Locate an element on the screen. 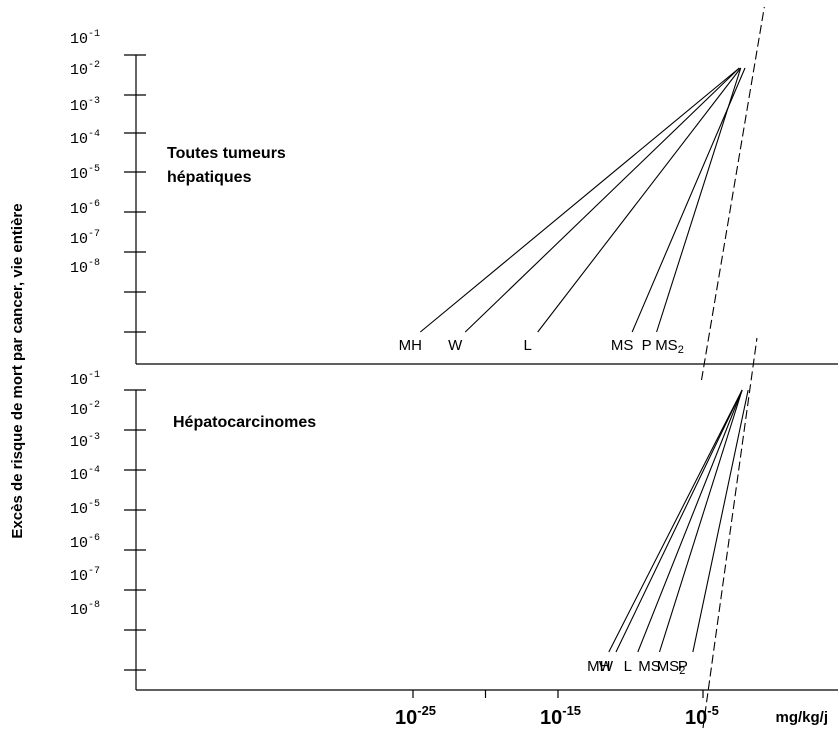  panel-1-series-mh-line is located at coordinates (579, 200).